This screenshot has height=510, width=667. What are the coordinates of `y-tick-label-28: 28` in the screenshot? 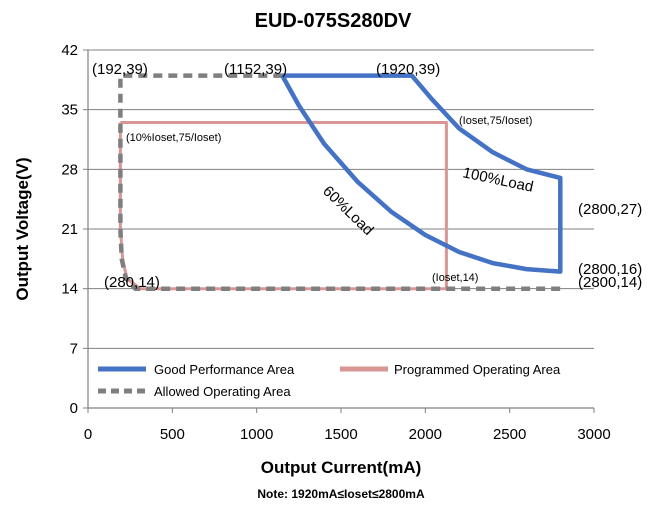 It's located at (69, 169).